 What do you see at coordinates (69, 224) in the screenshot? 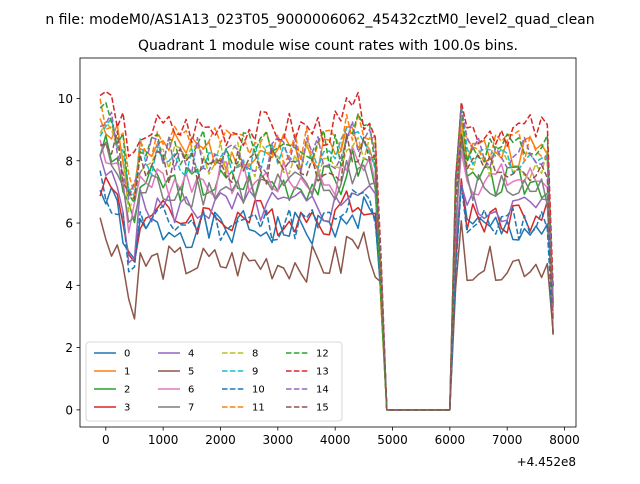
I see `y-tick-label: 6` at bounding box center [69, 224].